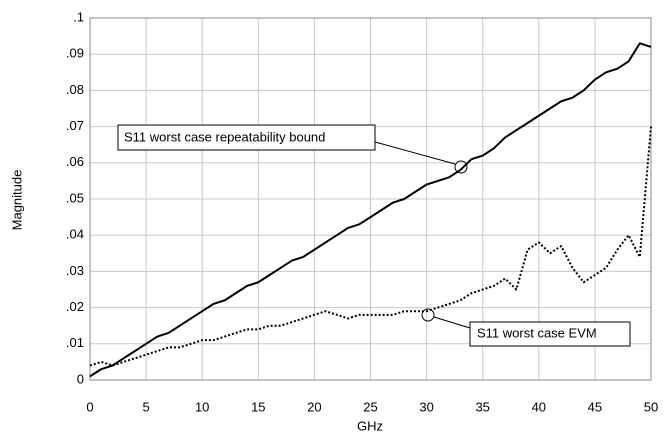 This screenshot has height=437, width=669. Describe the element at coordinates (75, 197) in the screenshot. I see `y-tick-label: .05` at that location.